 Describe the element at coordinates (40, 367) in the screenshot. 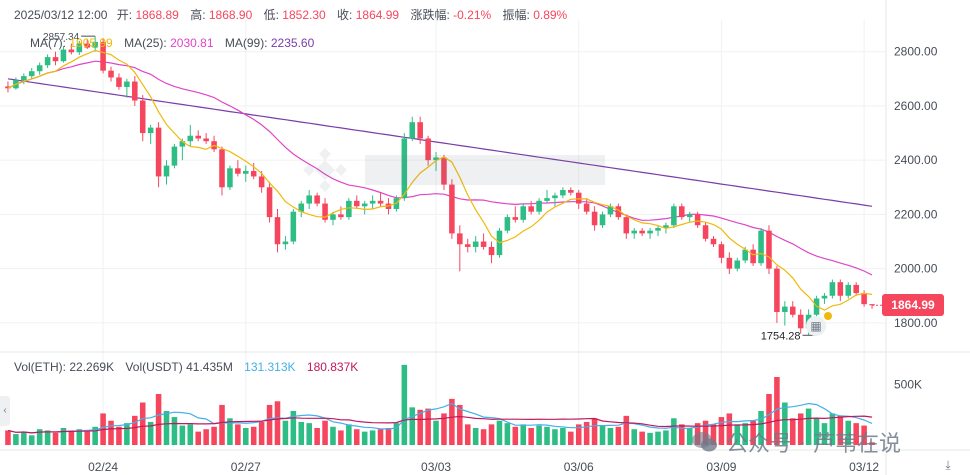

I see `vol-eth-label: Vol(ETH):` at that location.